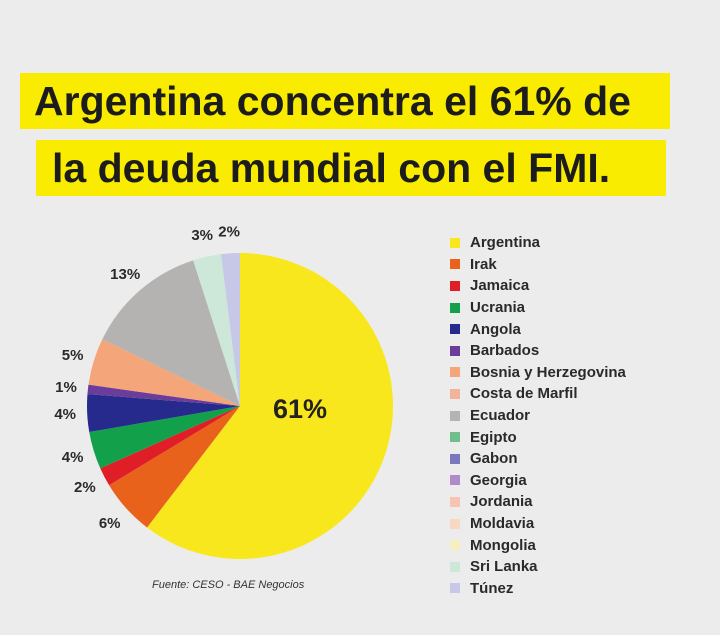  What do you see at coordinates (500, 416) in the screenshot?
I see `legend-label: Ecuador` at bounding box center [500, 416].